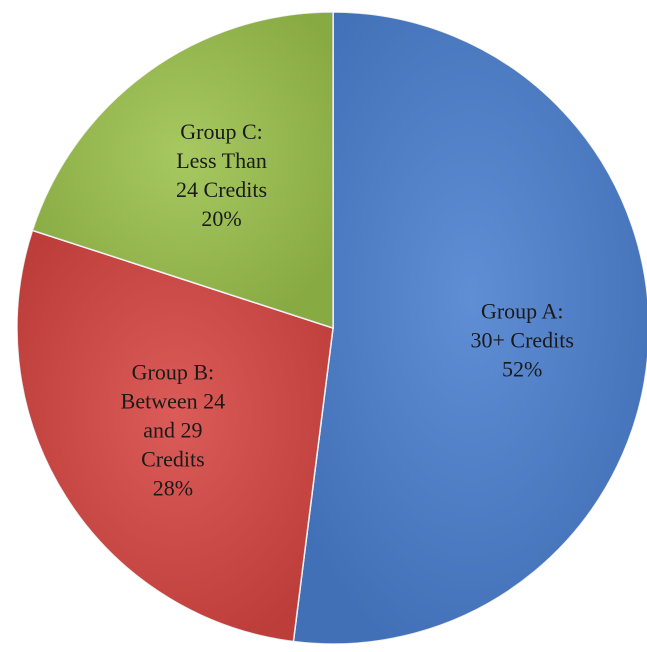 The image size is (647, 652). What do you see at coordinates (222, 160) in the screenshot?
I see `category-label: Group C: Less Than 24 Credits` at bounding box center [222, 160].